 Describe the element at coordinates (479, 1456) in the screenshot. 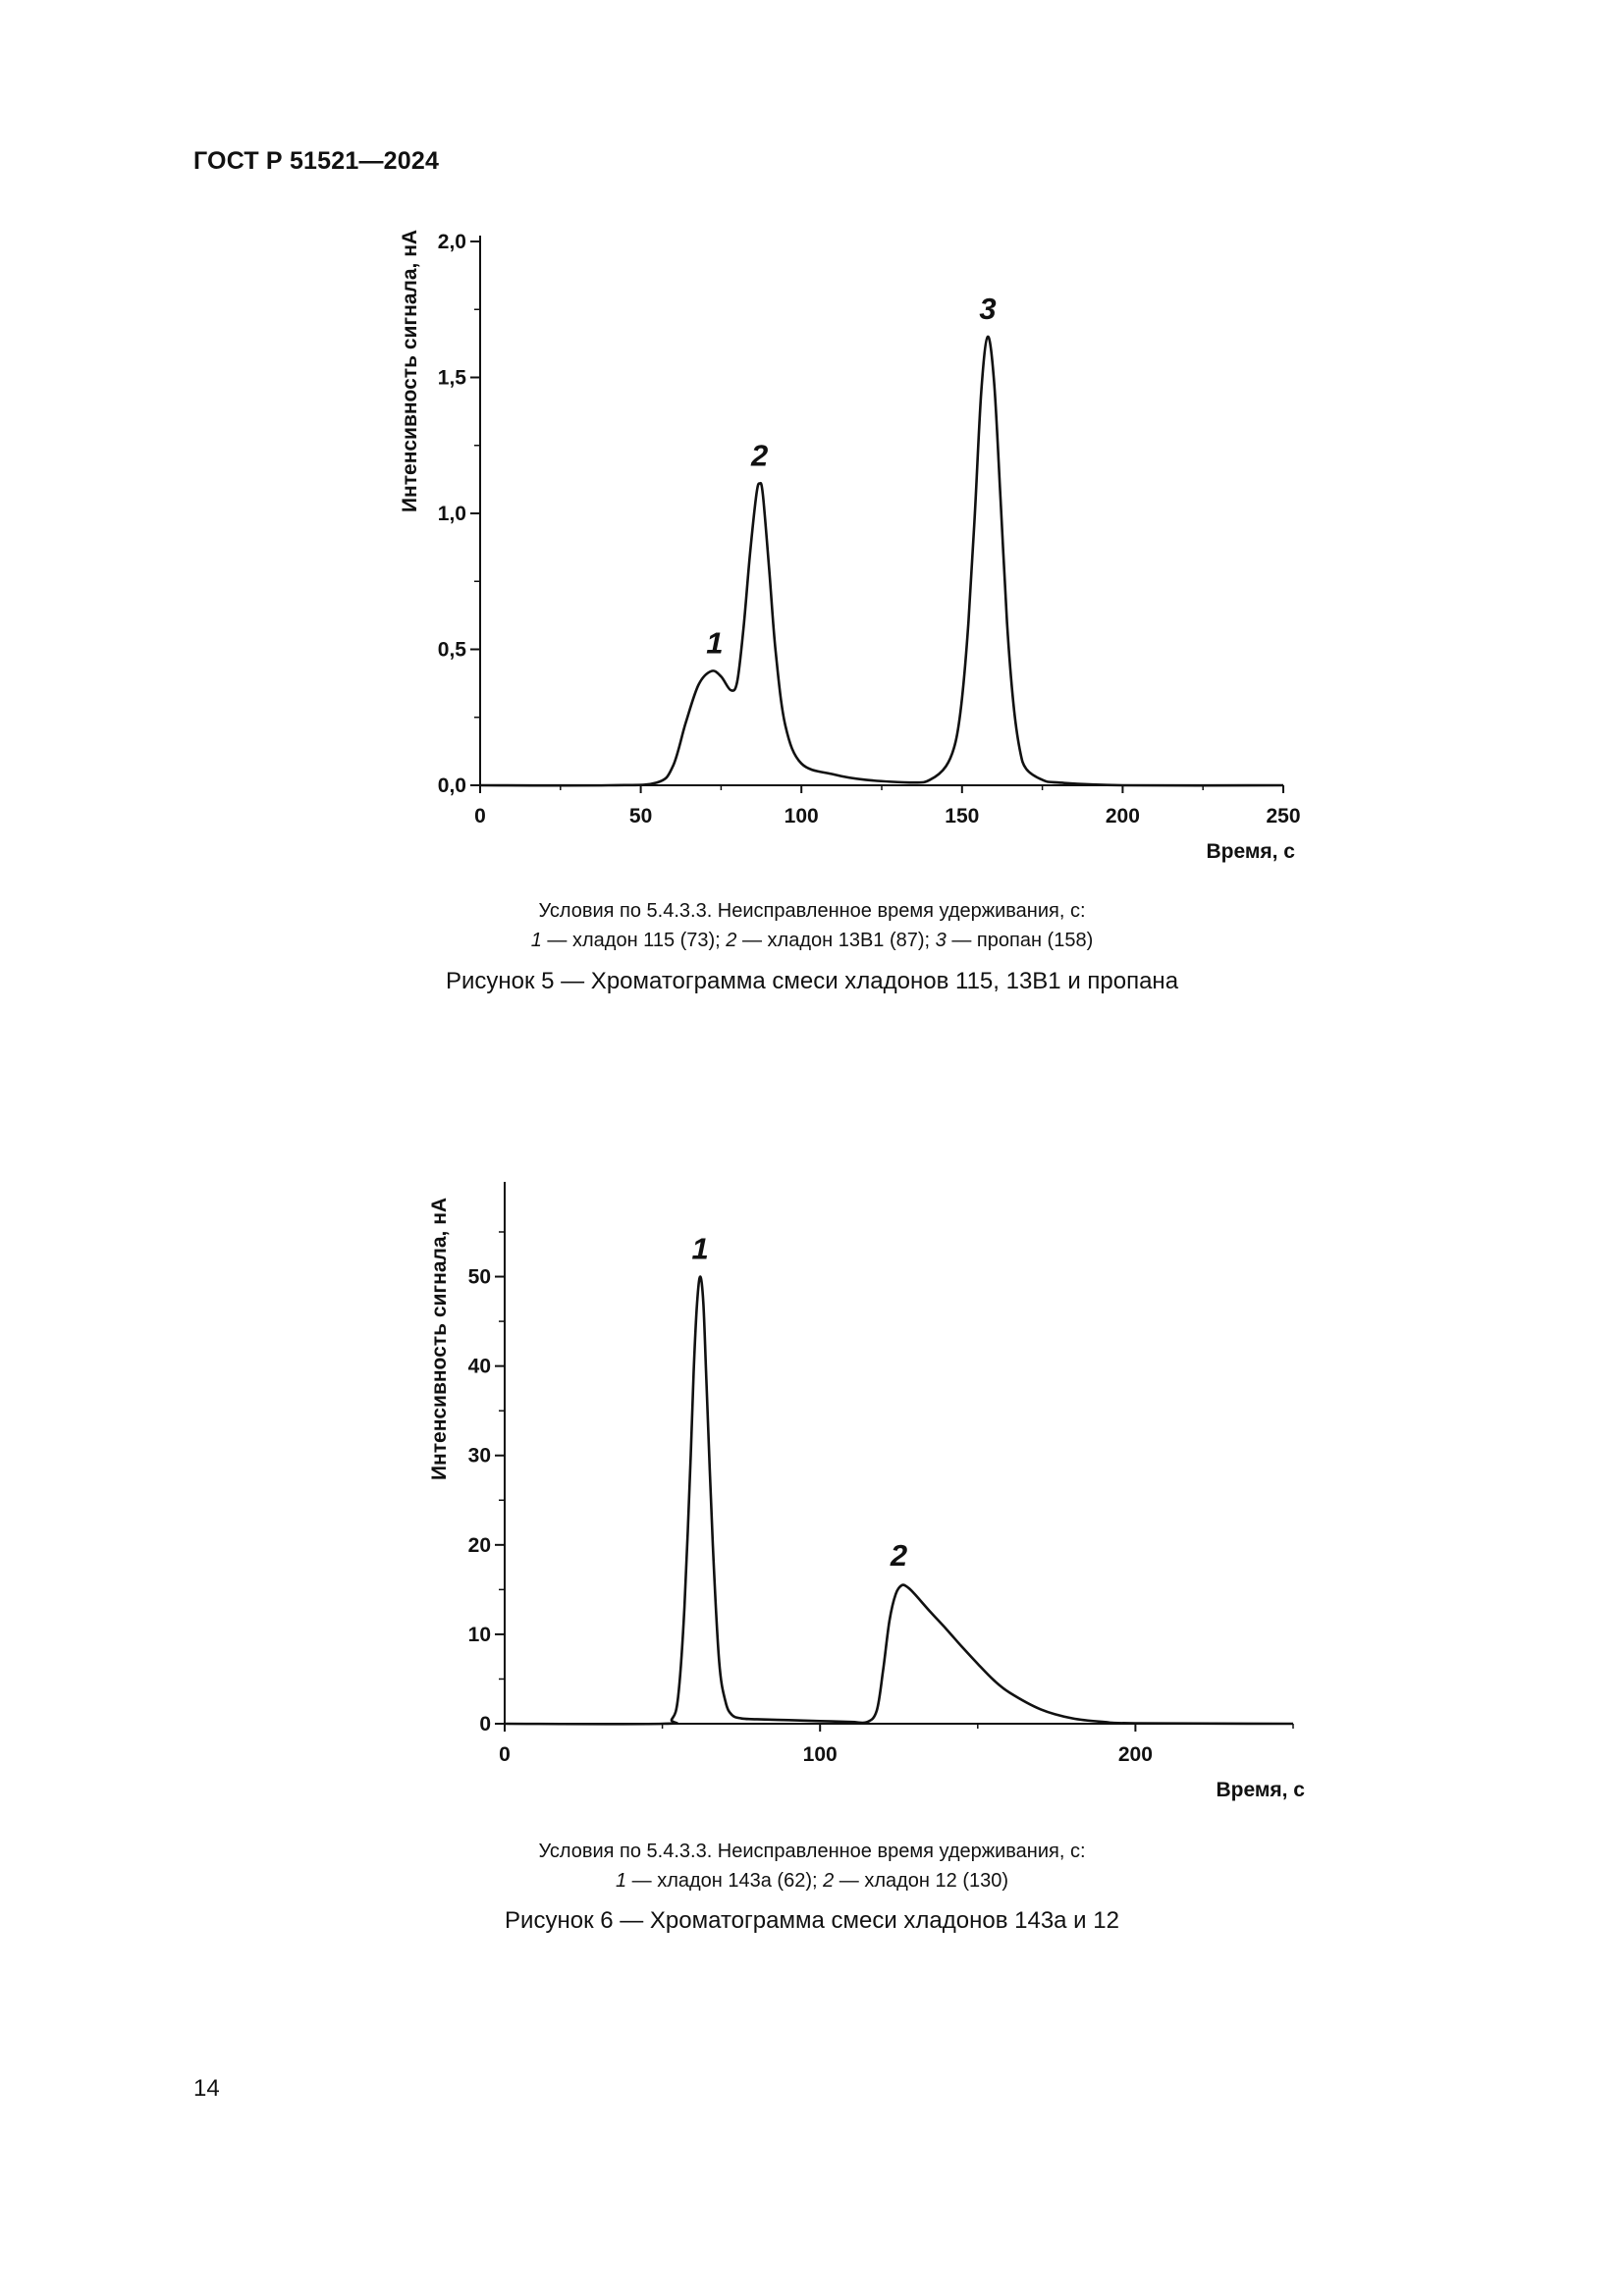

I see `y-tick-label: 30` at that location.